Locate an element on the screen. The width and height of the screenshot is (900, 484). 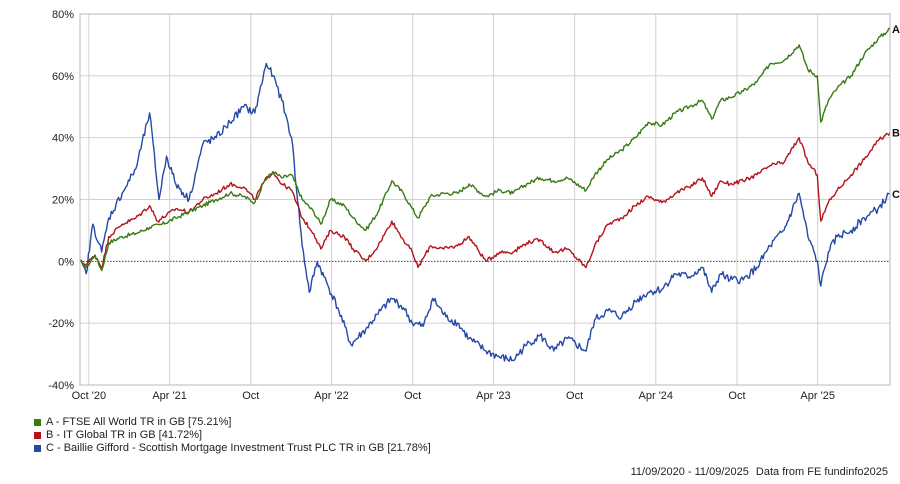
x-tick-label: Apr '21 is located at coordinates (169, 396).